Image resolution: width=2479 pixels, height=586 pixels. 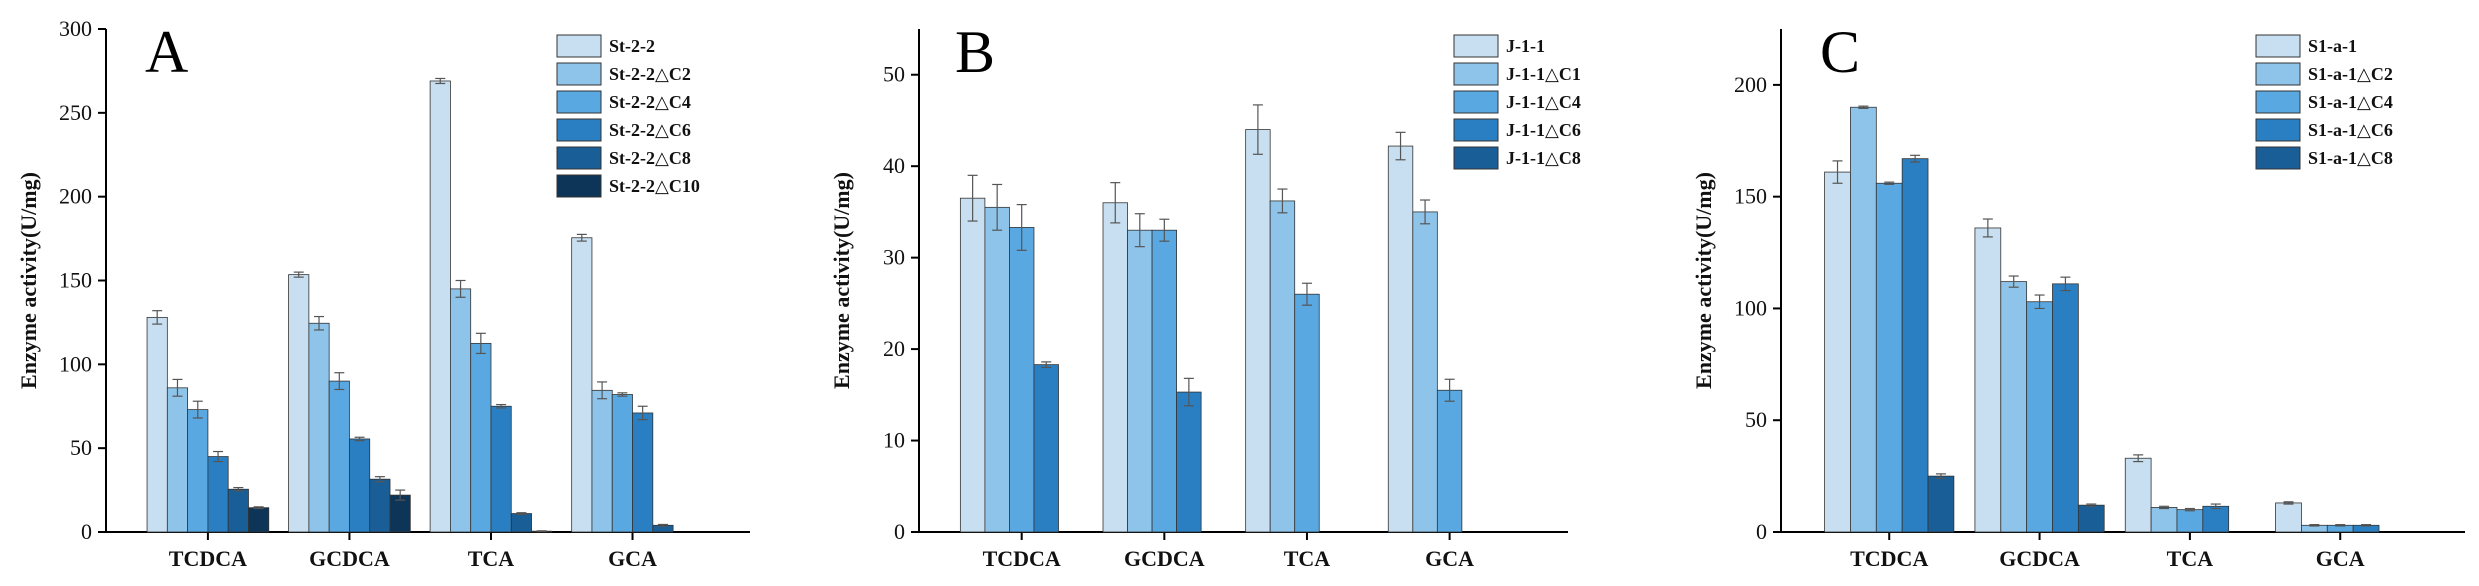 What do you see at coordinates (1840, 52) in the screenshot?
I see `panel-letter: C` at bounding box center [1840, 52].